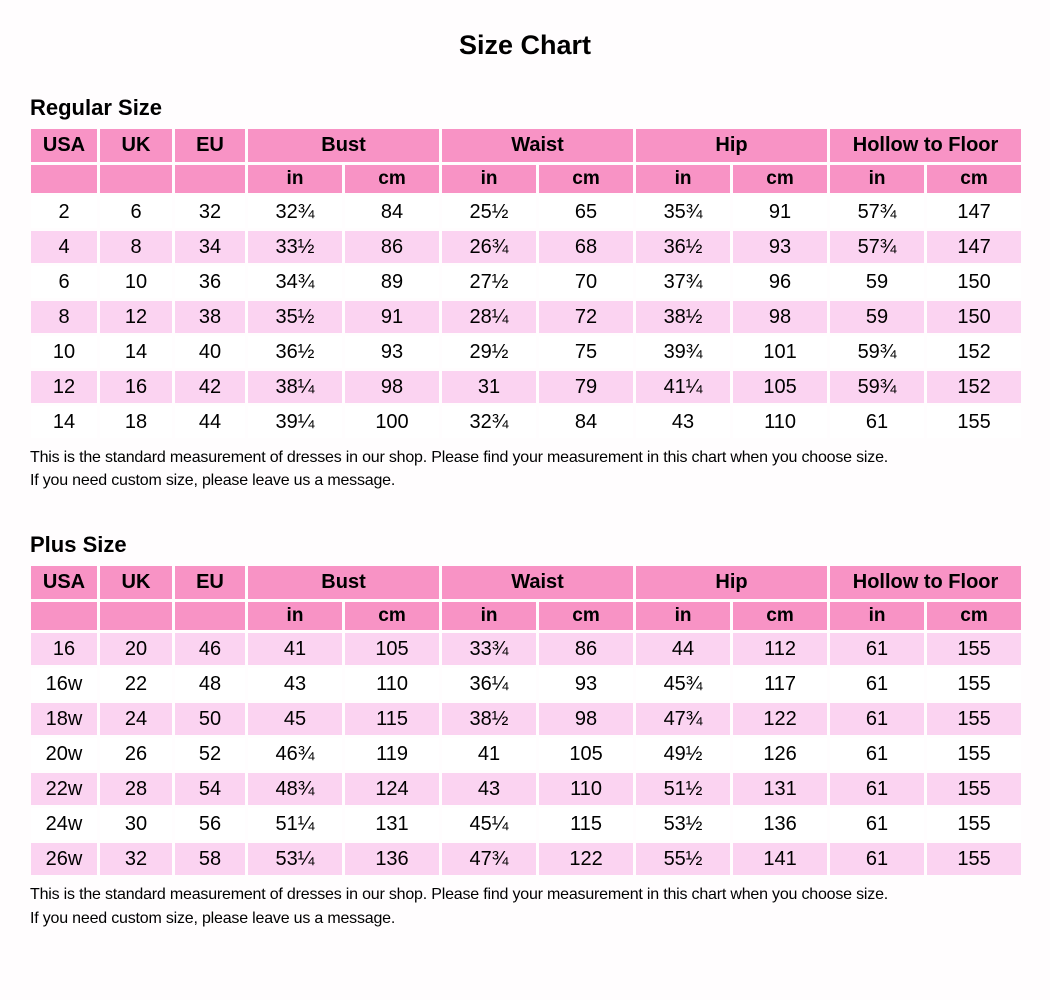 This screenshot has height=1000, width=1050. What do you see at coordinates (78, 545) in the screenshot?
I see `plus-size-heading: Plus Size` at bounding box center [78, 545].